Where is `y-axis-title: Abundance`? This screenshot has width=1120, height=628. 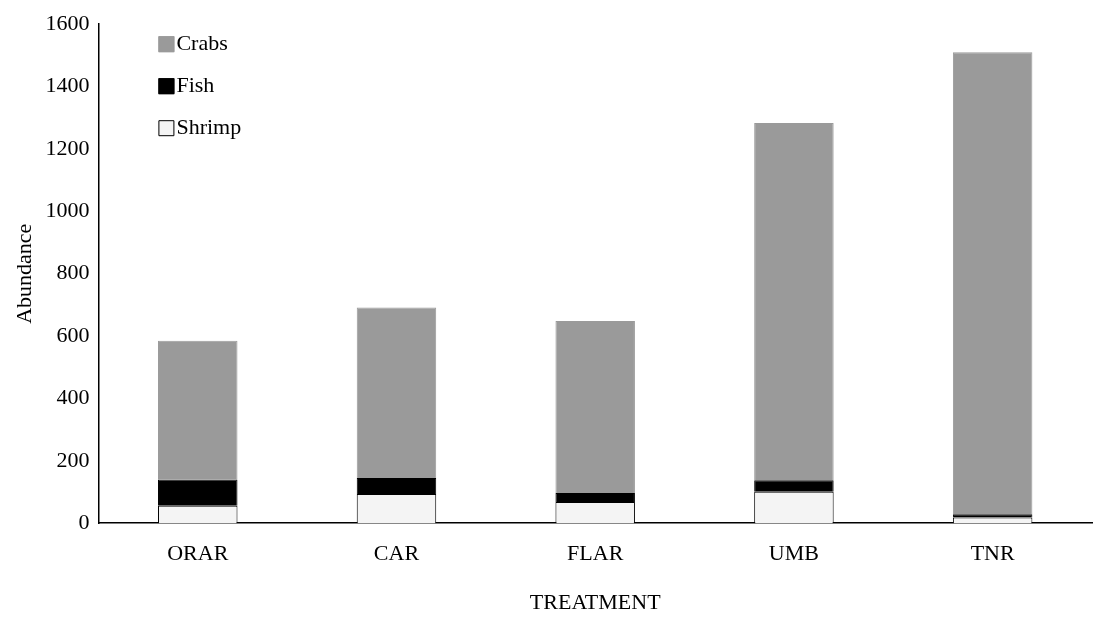 y-axis-title: Abundance is located at coordinates (23, 273).